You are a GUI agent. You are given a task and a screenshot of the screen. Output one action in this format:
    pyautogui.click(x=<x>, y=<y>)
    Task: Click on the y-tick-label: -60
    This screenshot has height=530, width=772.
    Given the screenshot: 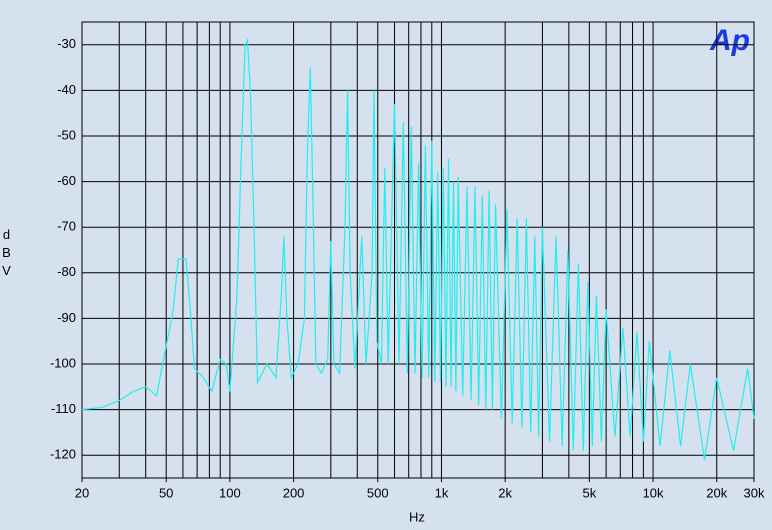 What is the action you would take?
    pyautogui.click(x=66, y=180)
    